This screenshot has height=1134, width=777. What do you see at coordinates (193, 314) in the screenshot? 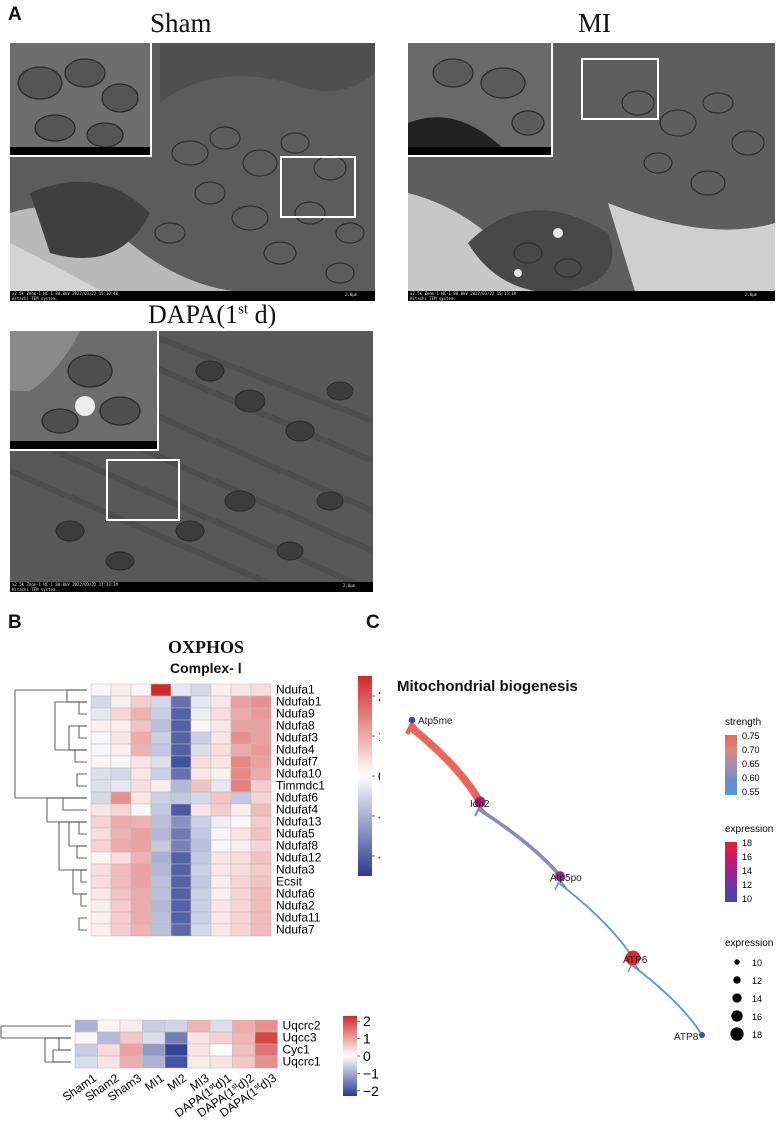
I see `dapa-title-main: DAPA(1` at bounding box center [193, 314].